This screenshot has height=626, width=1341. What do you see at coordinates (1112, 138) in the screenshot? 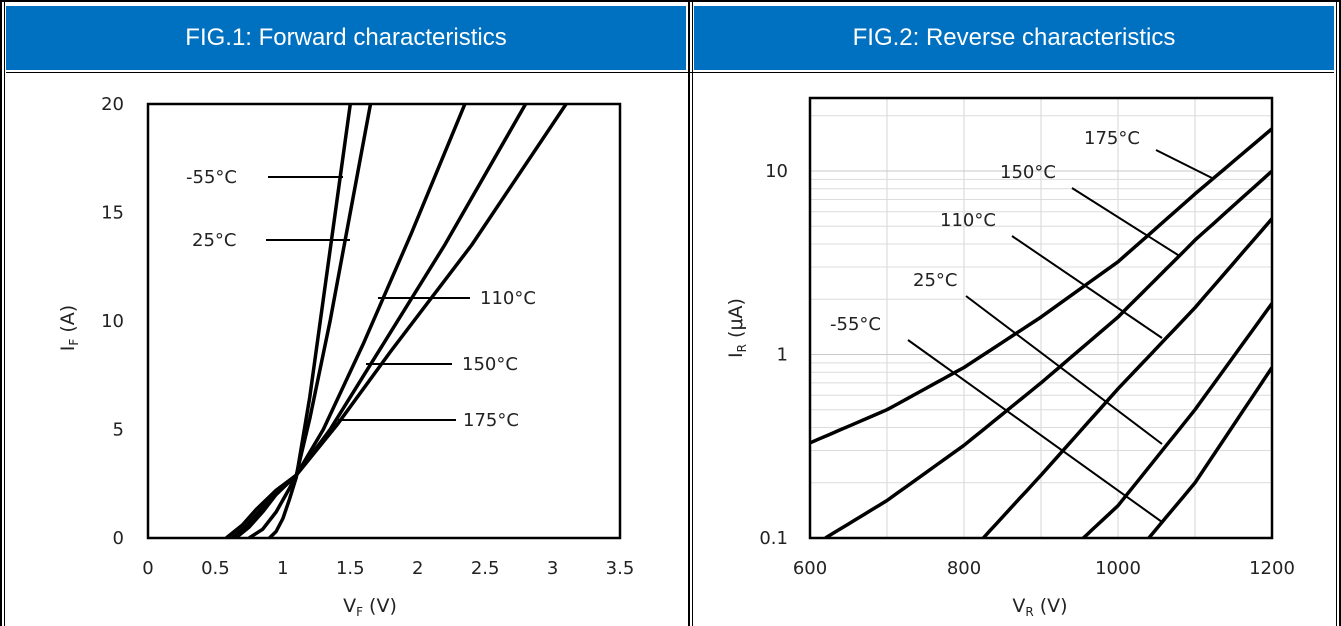
I see `fig2-series-label-175c: 175°C` at bounding box center [1112, 138].